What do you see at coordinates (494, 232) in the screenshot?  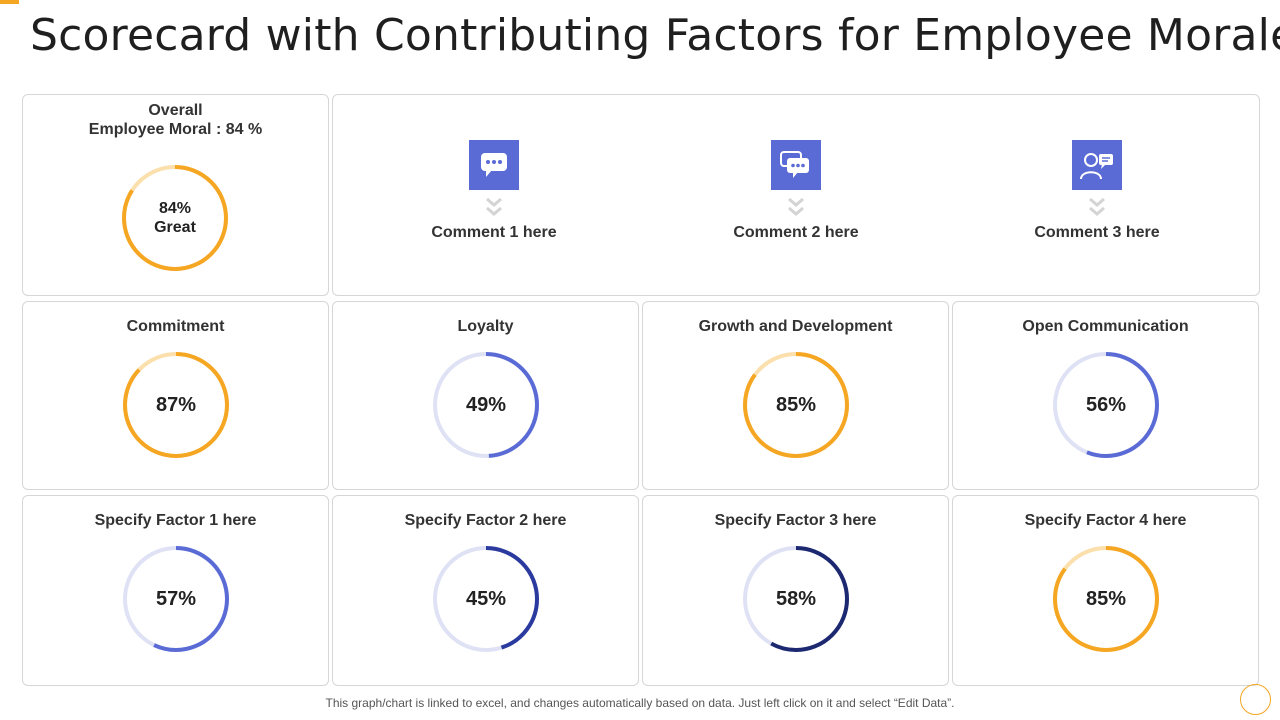 I see `comment-1-text: Comment 1 here` at bounding box center [494, 232].